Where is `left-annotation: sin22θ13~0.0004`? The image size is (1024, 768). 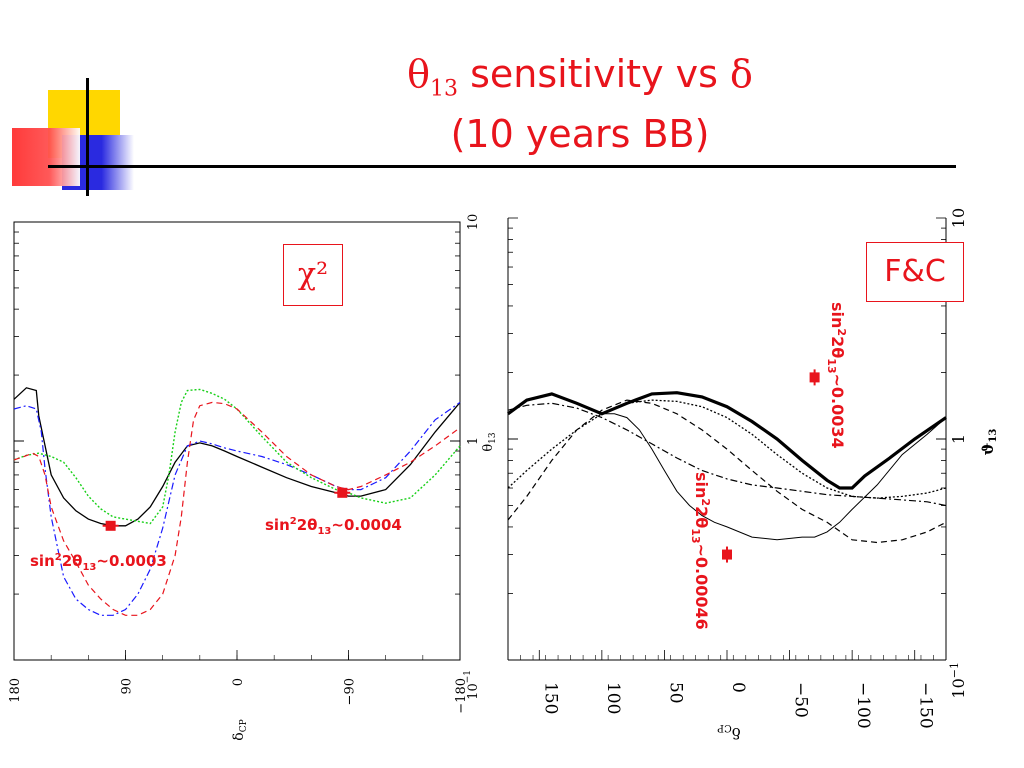
left-annotation: sin22θ13~0.0004 is located at coordinates (333, 526).